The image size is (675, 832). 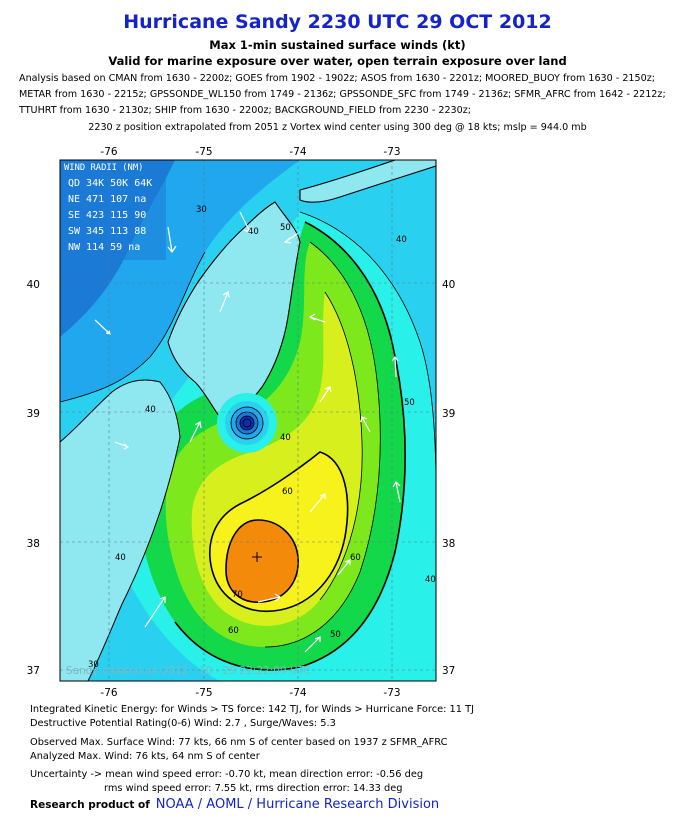 What do you see at coordinates (285, 438) in the screenshot?
I see `contour-label-40-eye: 40` at bounding box center [285, 438].